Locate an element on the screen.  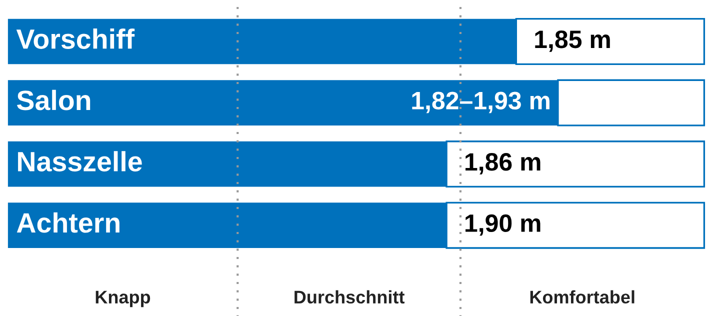
y-tick-label: Salon is located at coordinates (53, 100).